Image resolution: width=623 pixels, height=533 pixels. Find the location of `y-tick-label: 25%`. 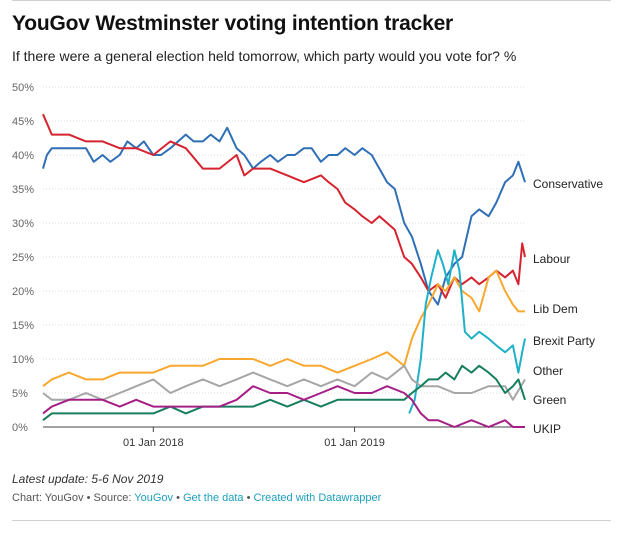

y-tick-label: 25% is located at coordinates (23, 258).